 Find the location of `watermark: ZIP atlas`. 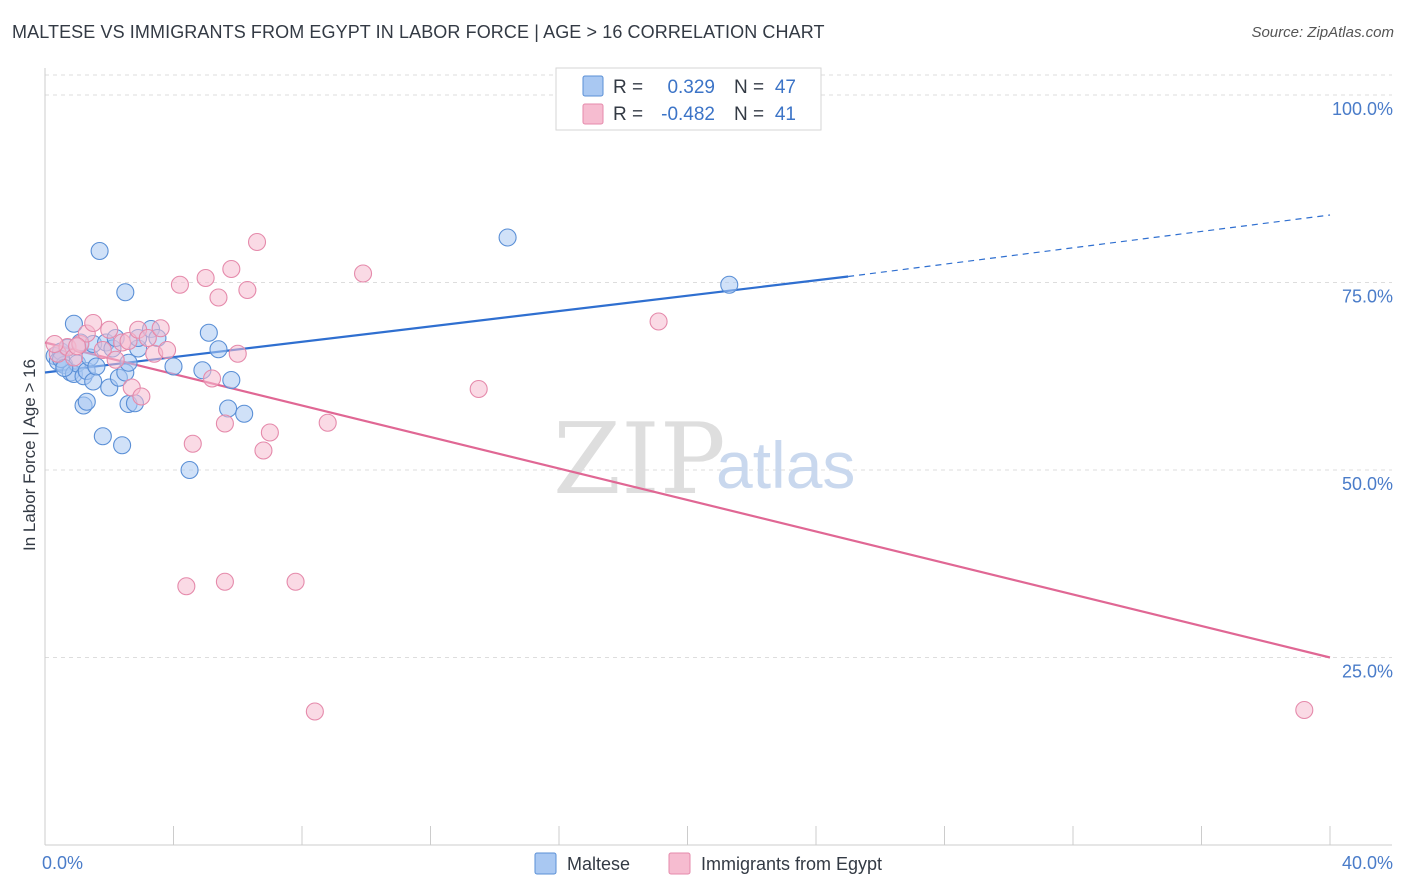

watermark: ZIP atlas is located at coordinates (704, 460).